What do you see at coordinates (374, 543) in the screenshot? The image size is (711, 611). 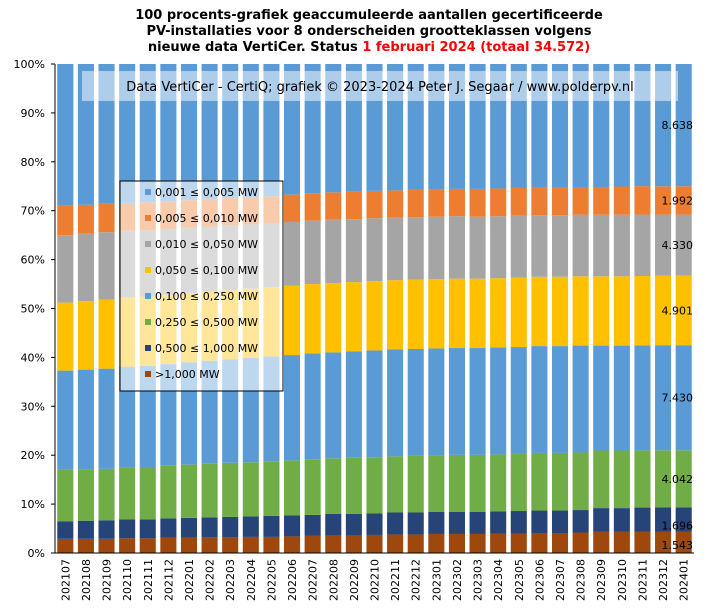 I see `bar-segment-202210-s7` at bounding box center [374, 543].